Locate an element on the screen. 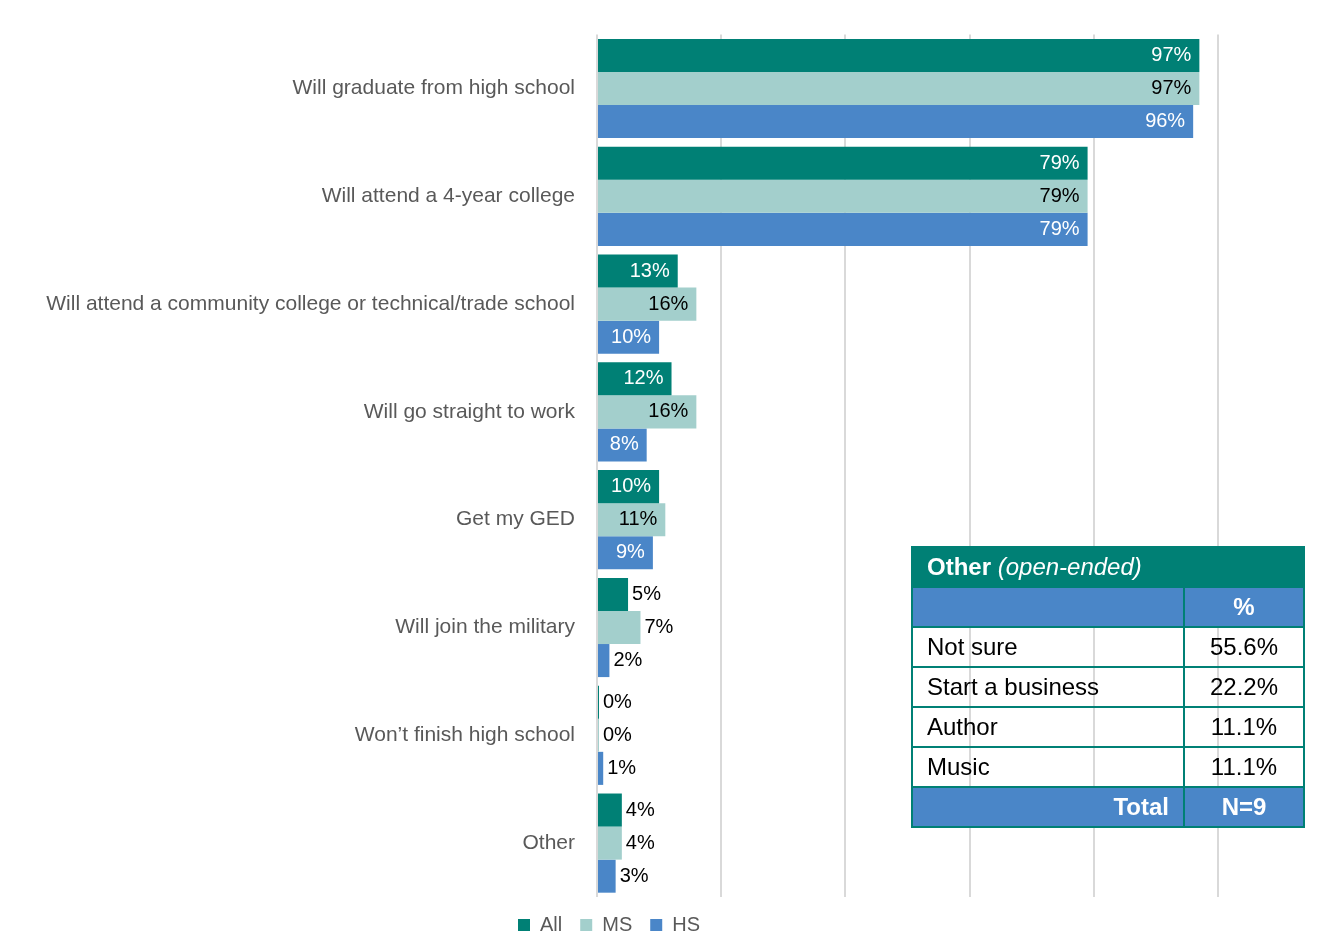  annotation: Not sure is located at coordinates (1048, 647).